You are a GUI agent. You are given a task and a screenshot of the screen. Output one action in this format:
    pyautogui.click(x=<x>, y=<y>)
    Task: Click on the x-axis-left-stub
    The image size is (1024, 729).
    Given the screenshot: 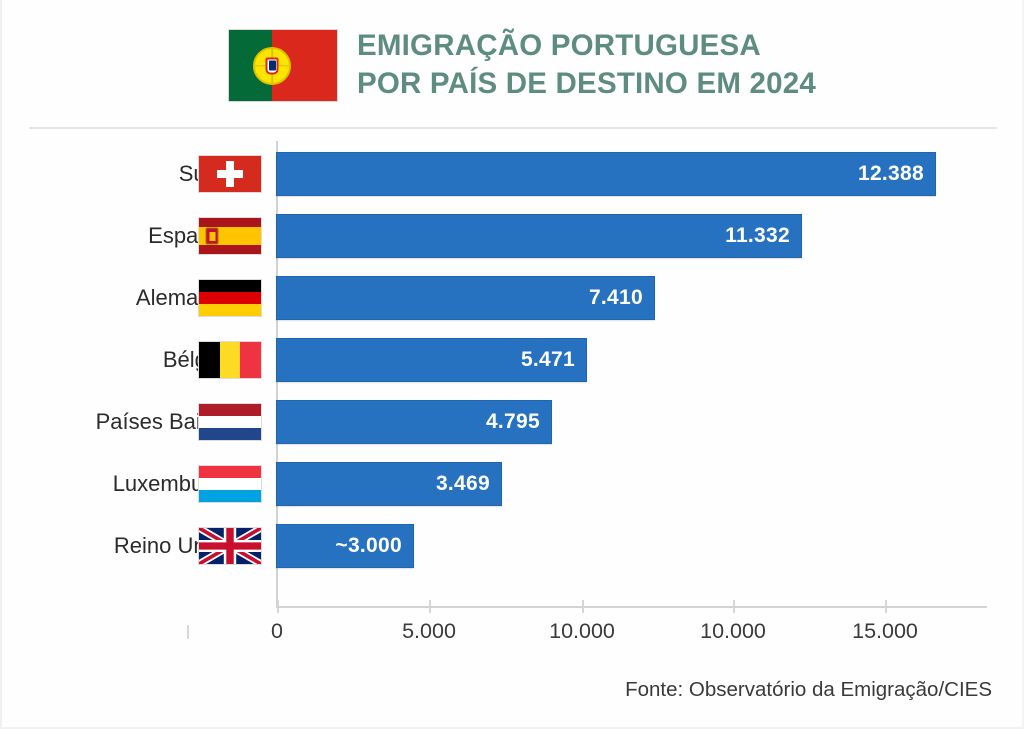 What is the action you would take?
    pyautogui.click(x=188, y=632)
    